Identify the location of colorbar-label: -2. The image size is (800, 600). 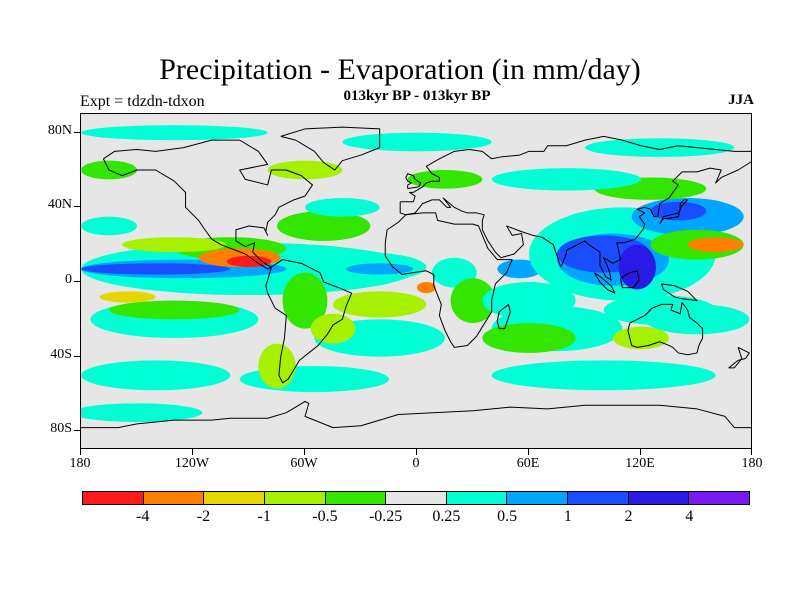
(203, 516).